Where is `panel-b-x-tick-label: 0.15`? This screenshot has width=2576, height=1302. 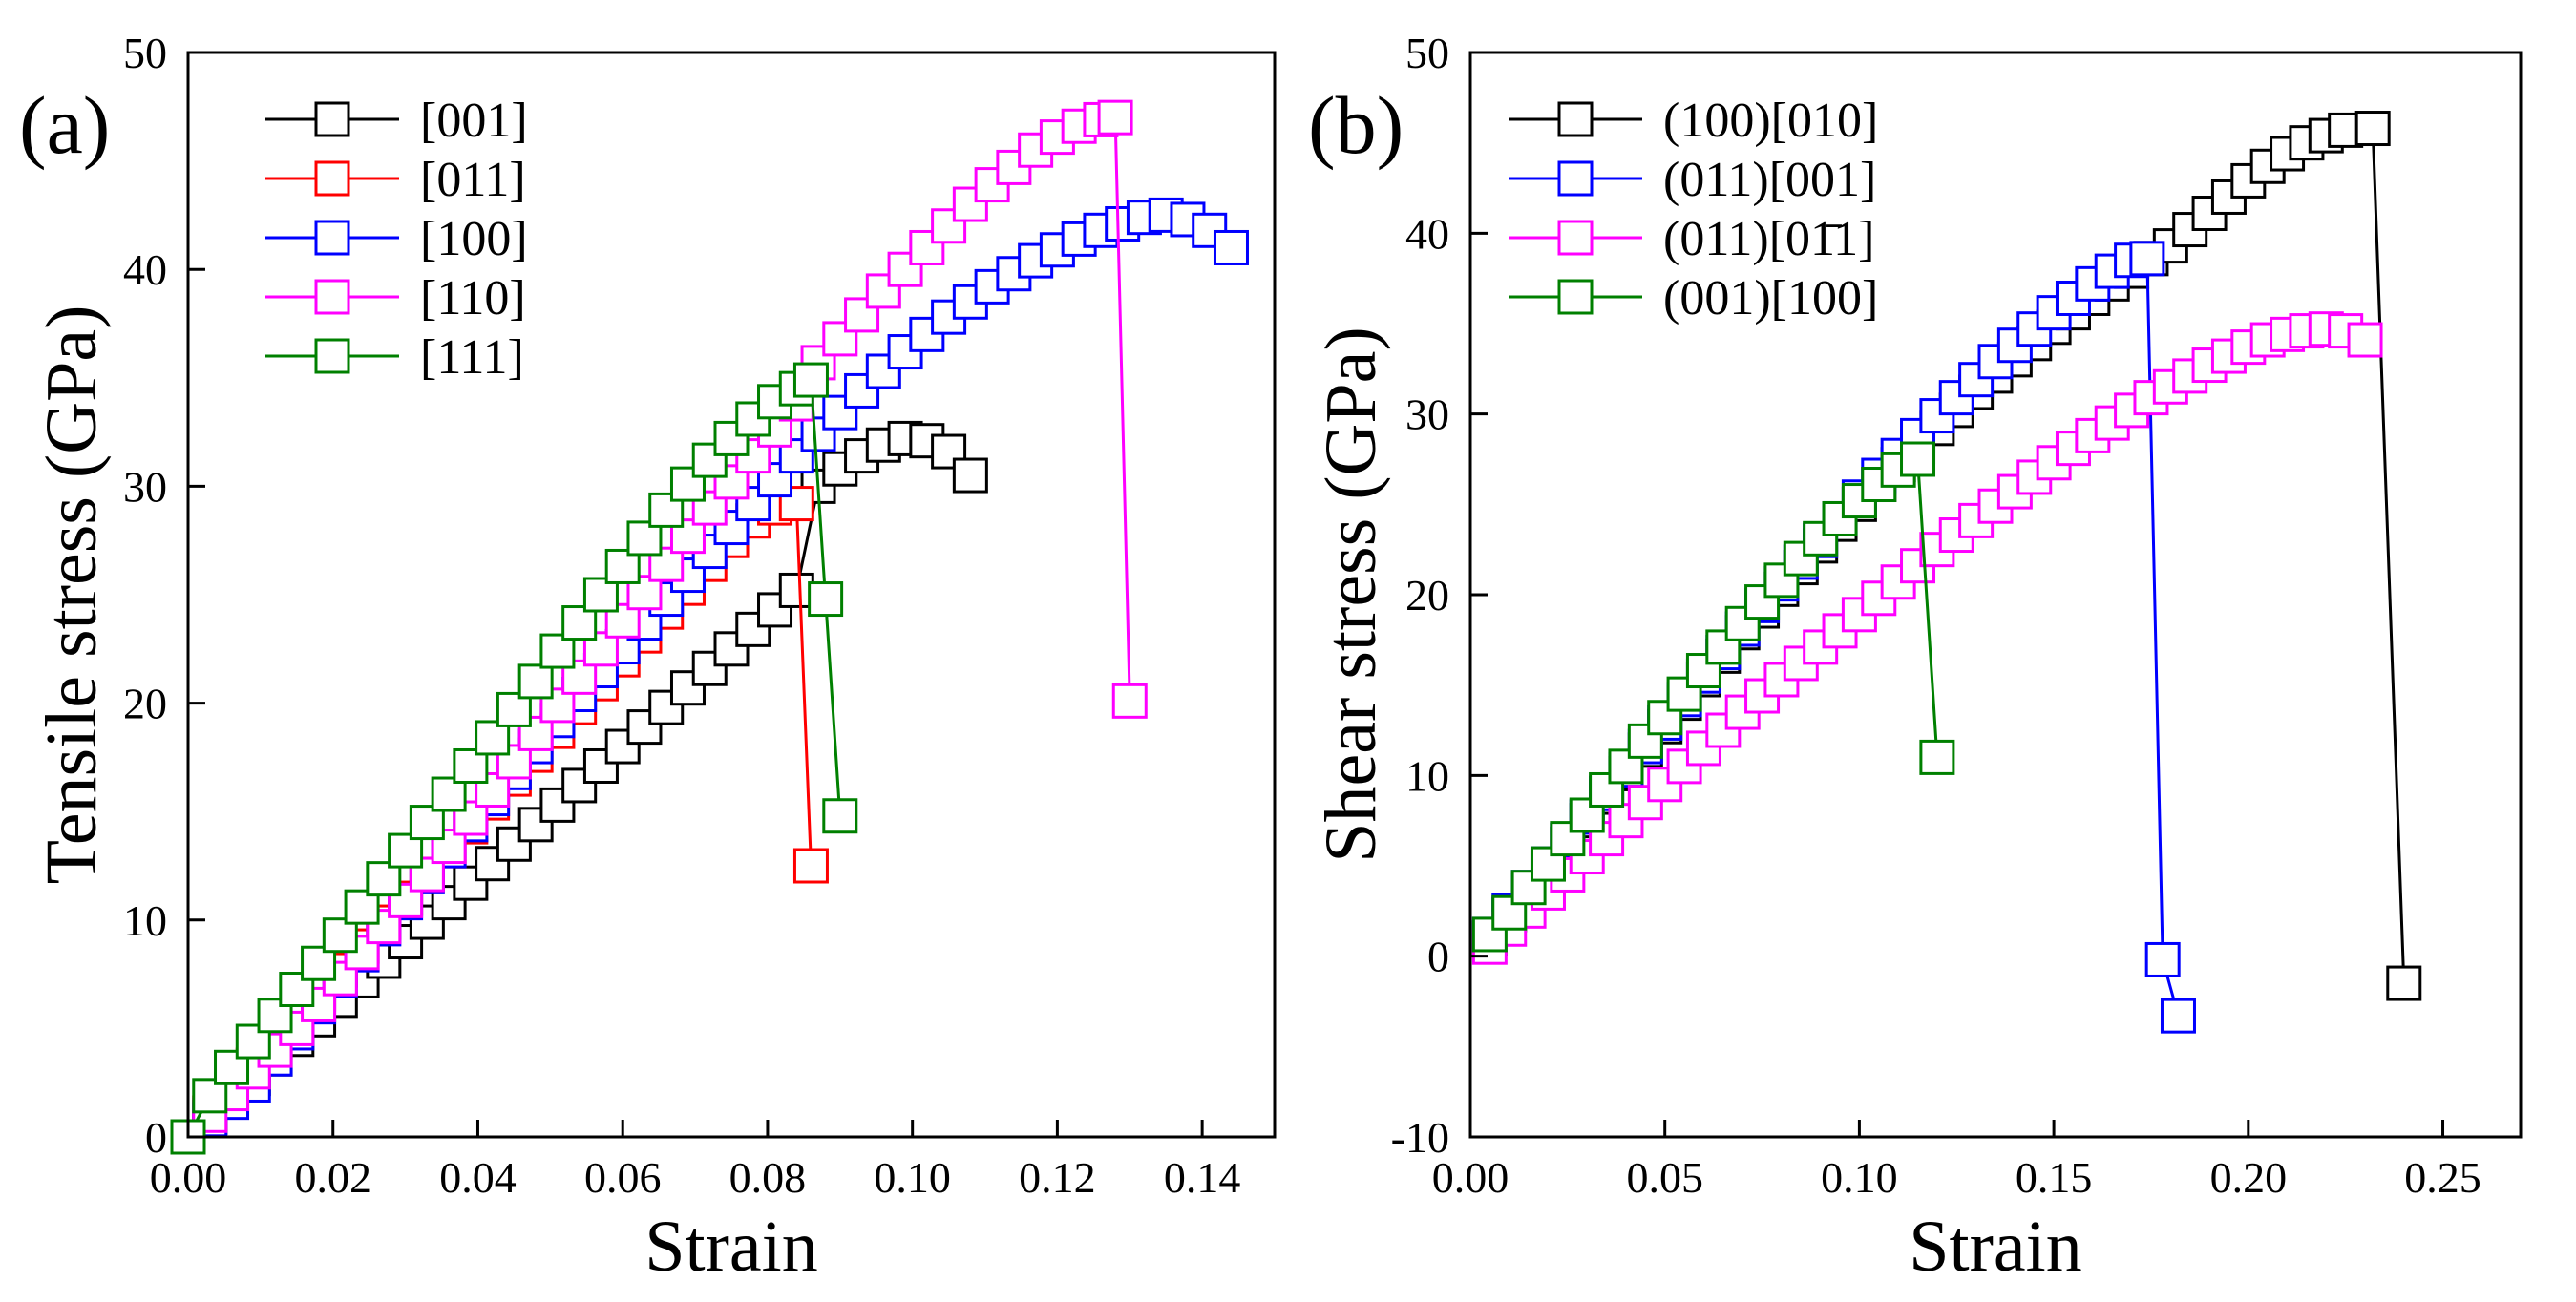 panel-b-x-tick-label: 0.15 is located at coordinates (2054, 1178).